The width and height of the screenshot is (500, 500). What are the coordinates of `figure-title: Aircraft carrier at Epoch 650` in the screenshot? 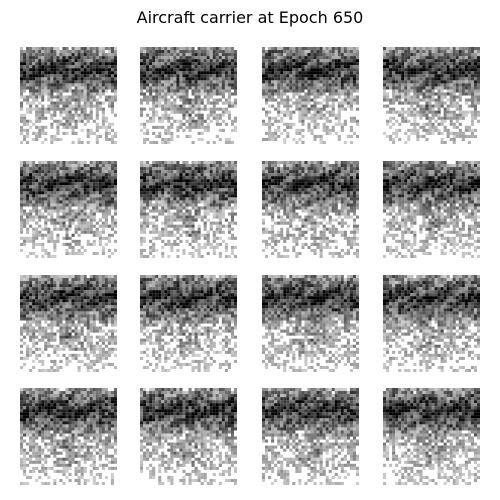 It's located at (250, 17).